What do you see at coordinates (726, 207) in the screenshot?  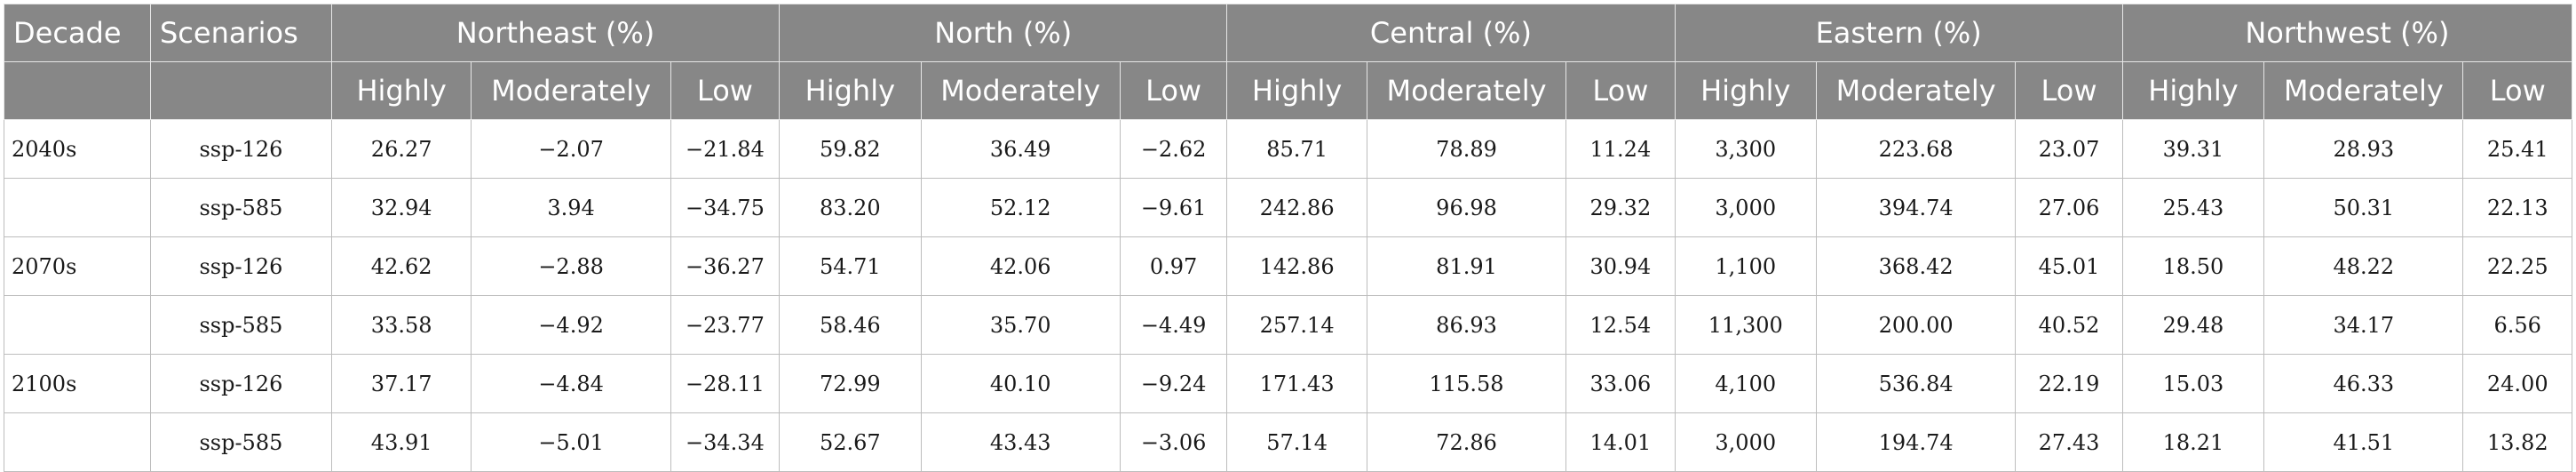 I see `value-cell: −34.75` at bounding box center [726, 207].